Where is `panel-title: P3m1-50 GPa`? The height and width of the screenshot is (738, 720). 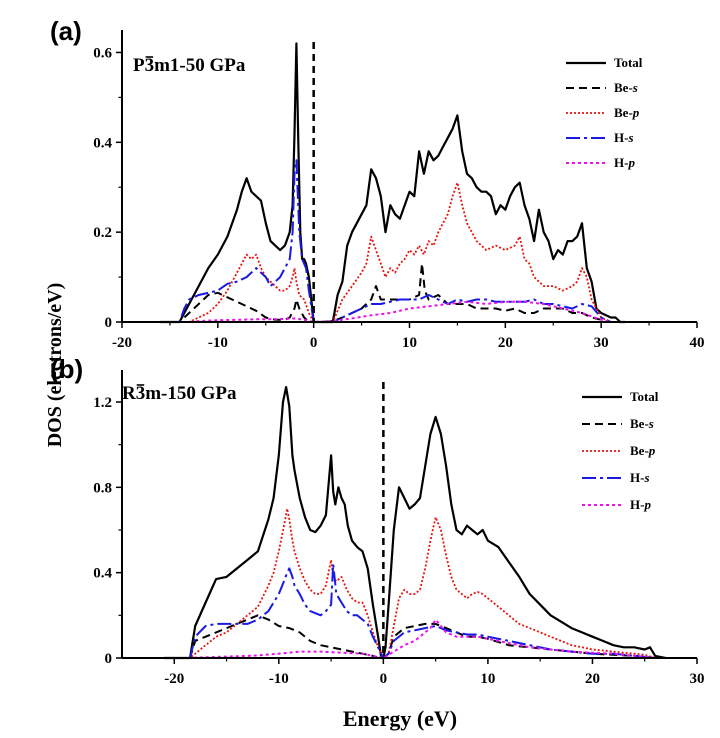
panel-title: P3m1-50 GPa is located at coordinates (189, 65).